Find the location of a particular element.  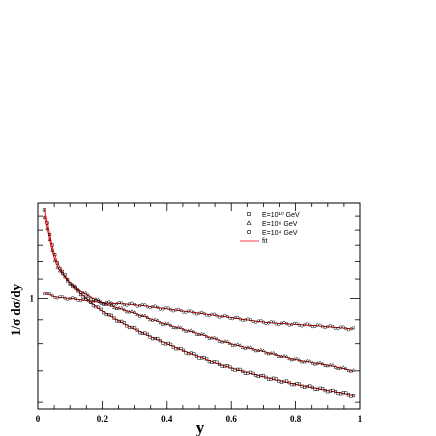

legend-marker-square is located at coordinates (249, 214).